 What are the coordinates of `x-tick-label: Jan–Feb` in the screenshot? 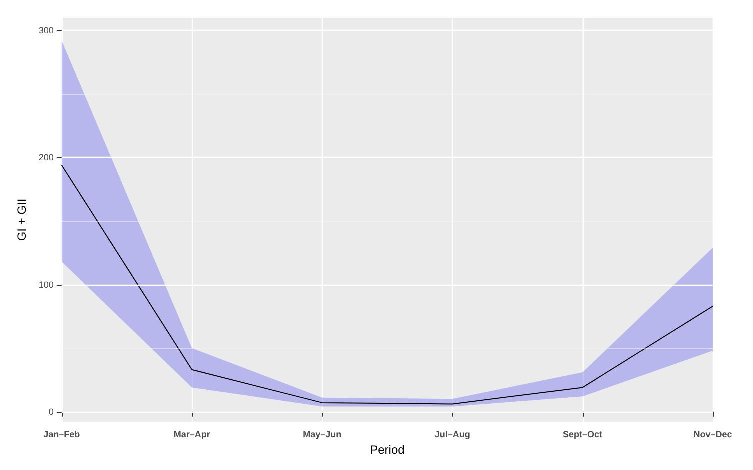 It's located at (62, 435).